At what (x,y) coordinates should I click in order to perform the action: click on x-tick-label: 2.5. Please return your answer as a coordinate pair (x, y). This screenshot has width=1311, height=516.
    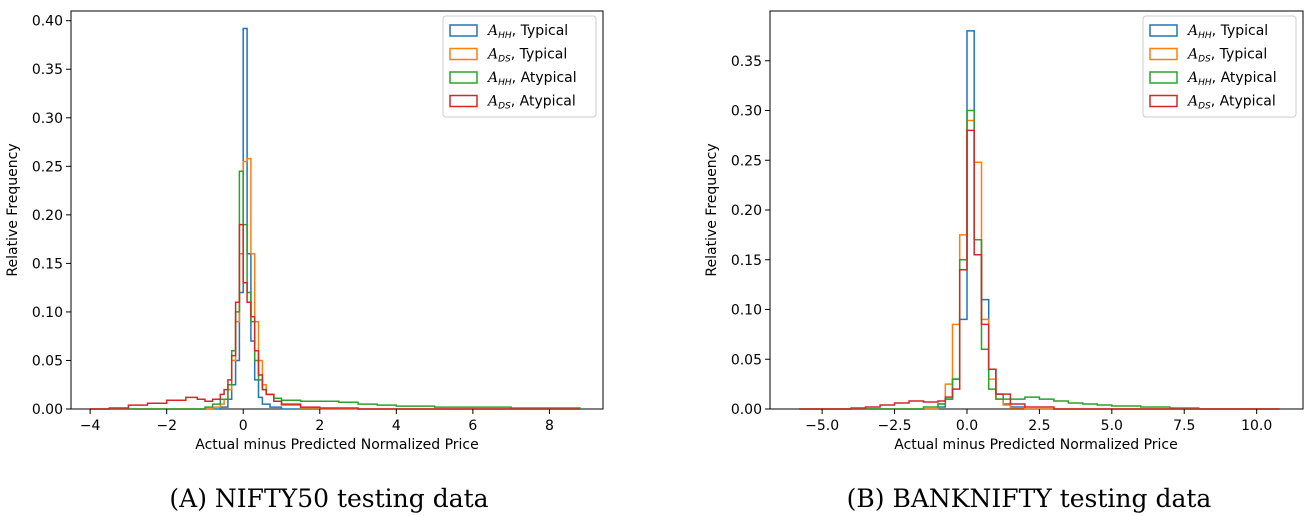
    Looking at the image, I should click on (1039, 426).